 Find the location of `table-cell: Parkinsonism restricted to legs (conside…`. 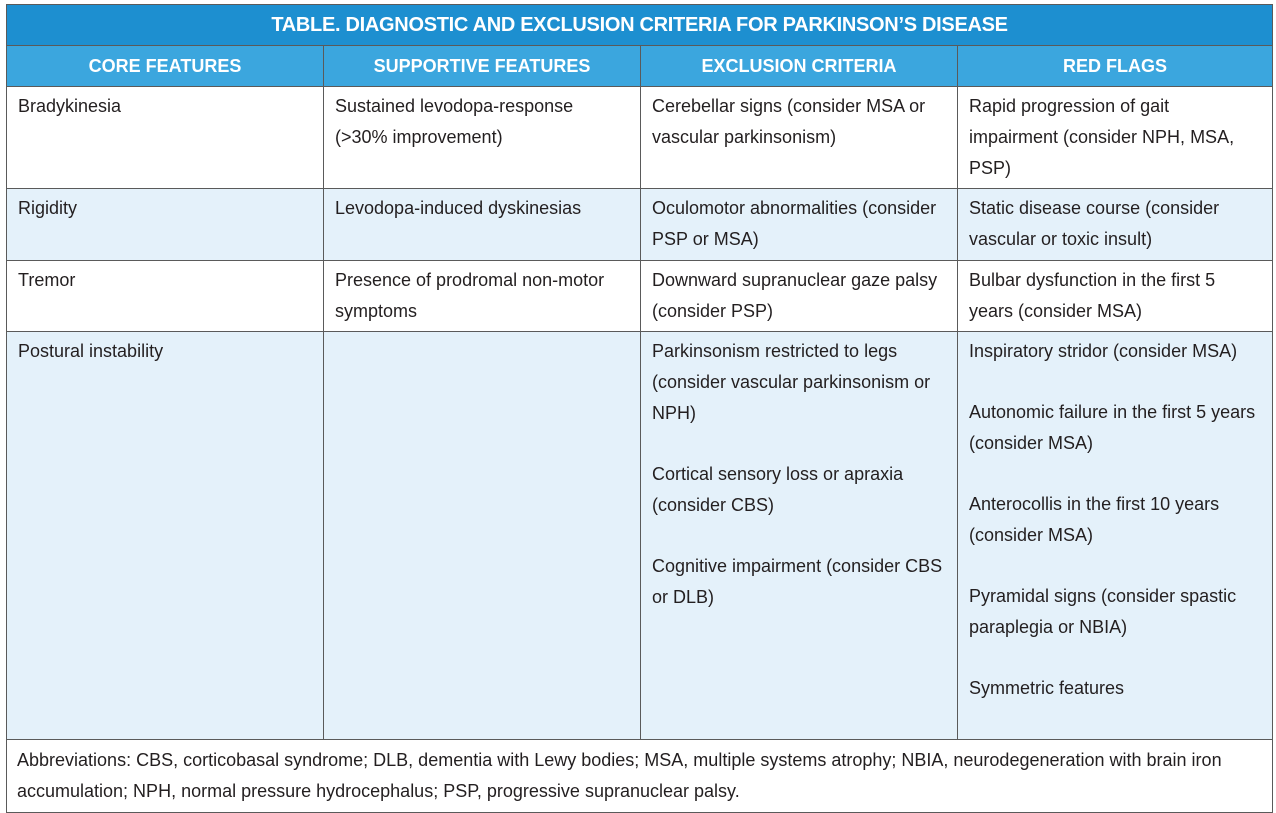

table-cell: Parkinsonism restricted to legs (conside… is located at coordinates (799, 535).